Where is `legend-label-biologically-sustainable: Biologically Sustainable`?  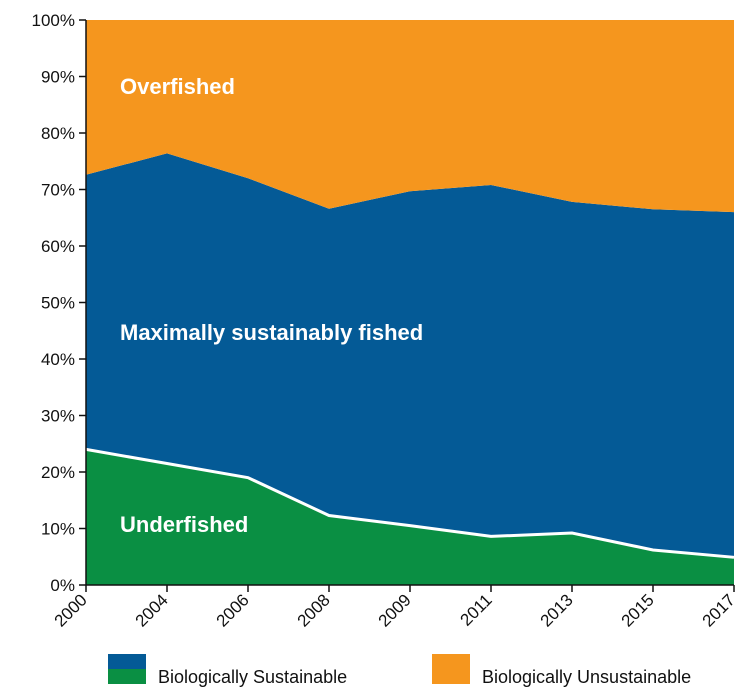 legend-label-biologically-sustainable: Biologically Sustainable is located at coordinates (252, 677).